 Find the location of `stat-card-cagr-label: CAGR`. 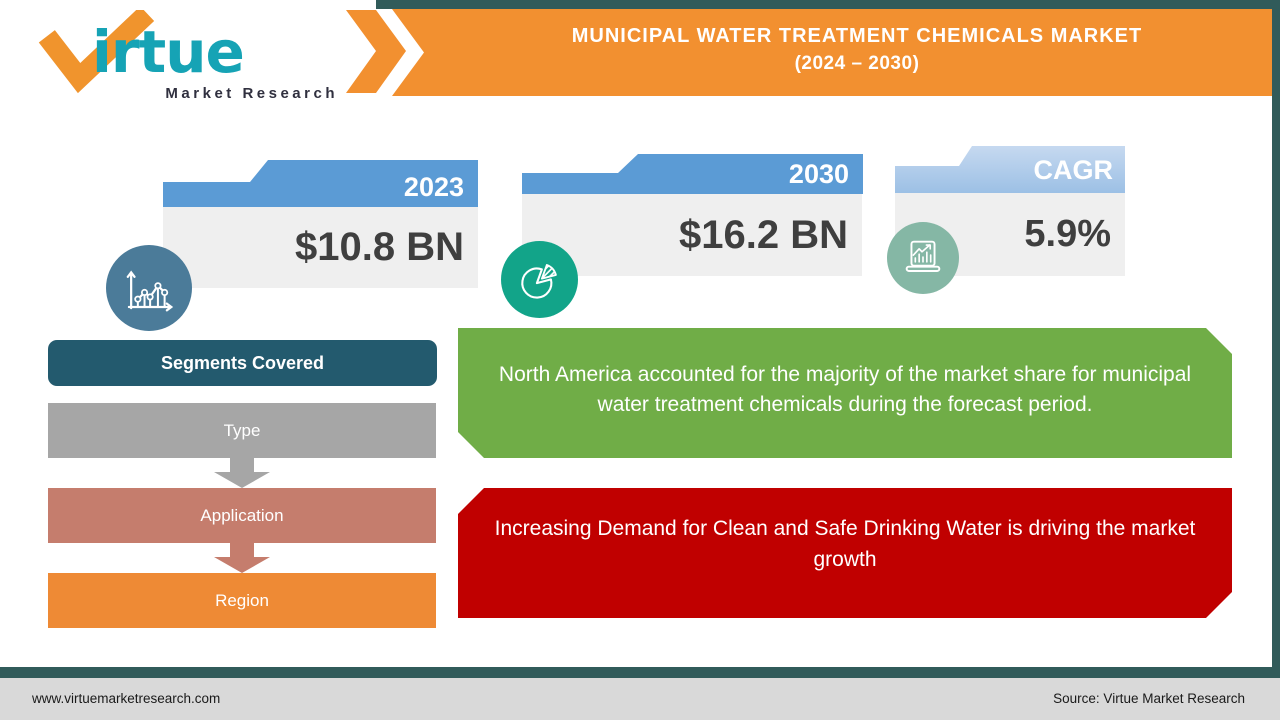

stat-card-cagr-label: CAGR is located at coordinates (1073, 170).